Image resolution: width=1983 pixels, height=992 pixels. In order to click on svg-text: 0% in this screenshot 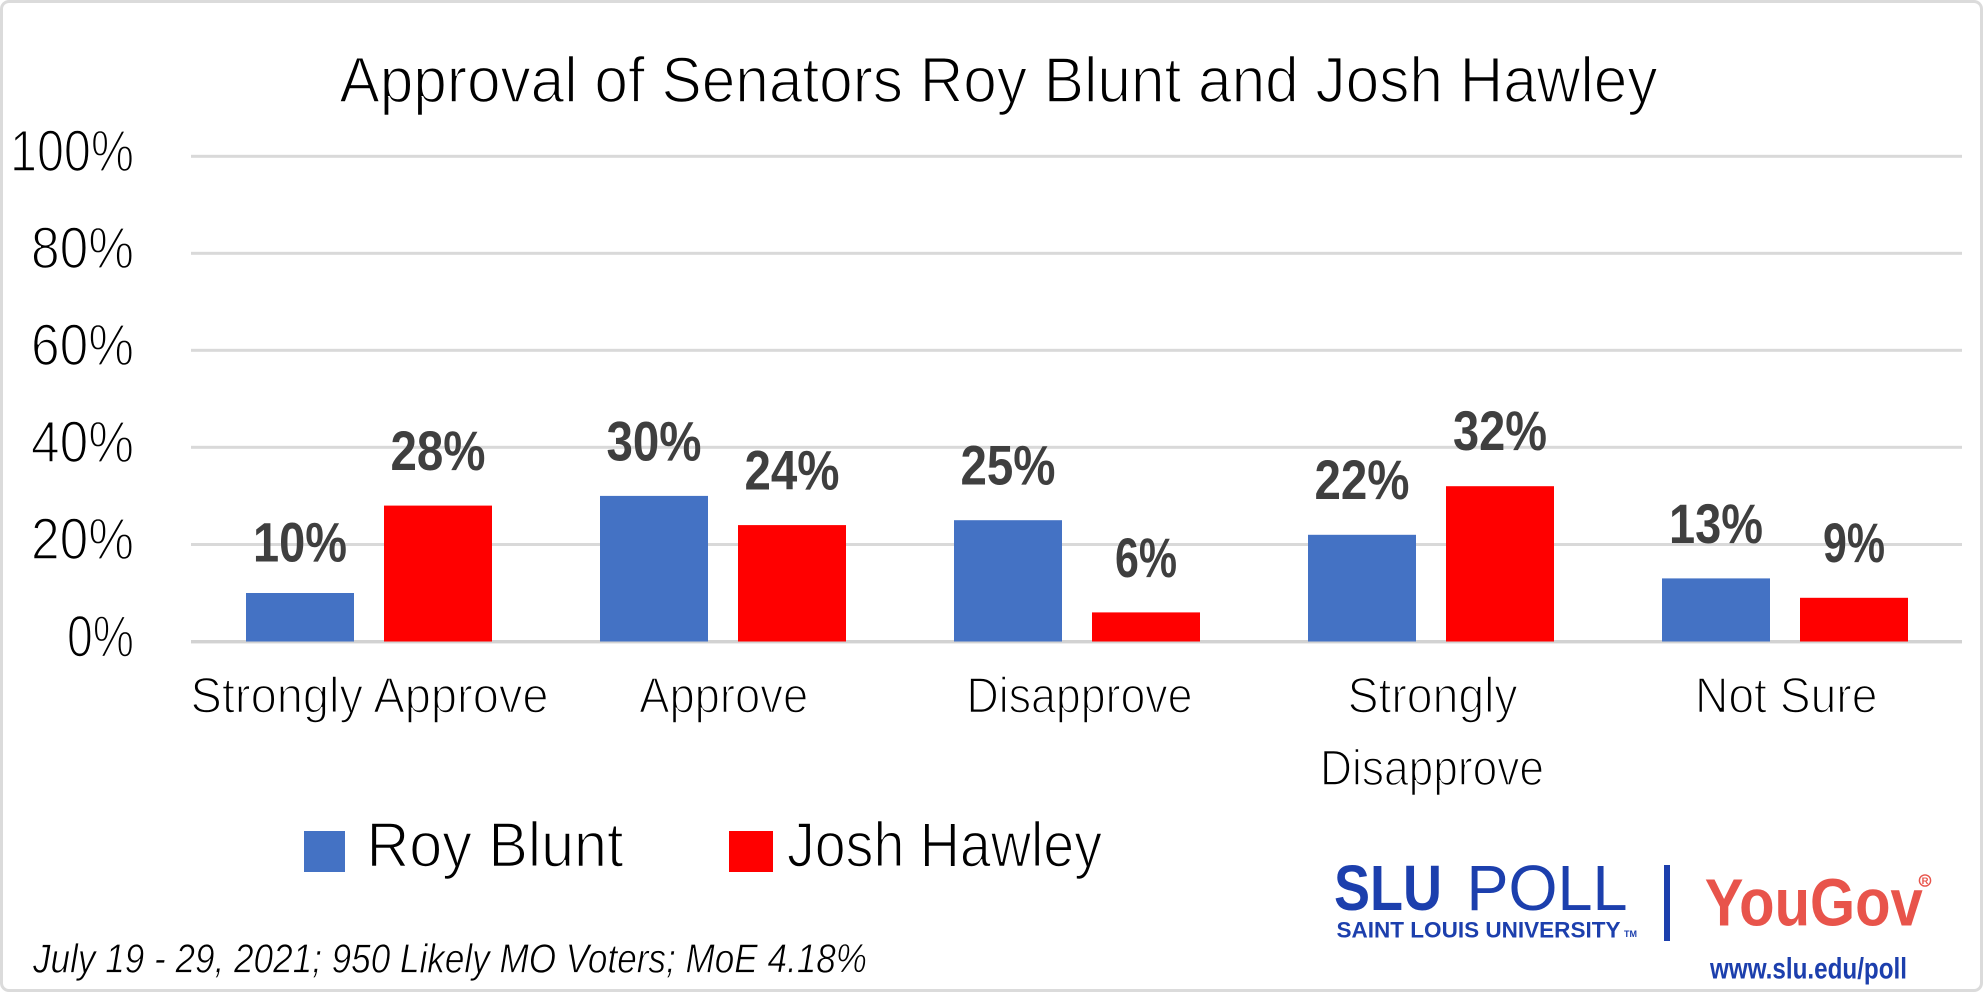, I will do `click(100, 636)`.